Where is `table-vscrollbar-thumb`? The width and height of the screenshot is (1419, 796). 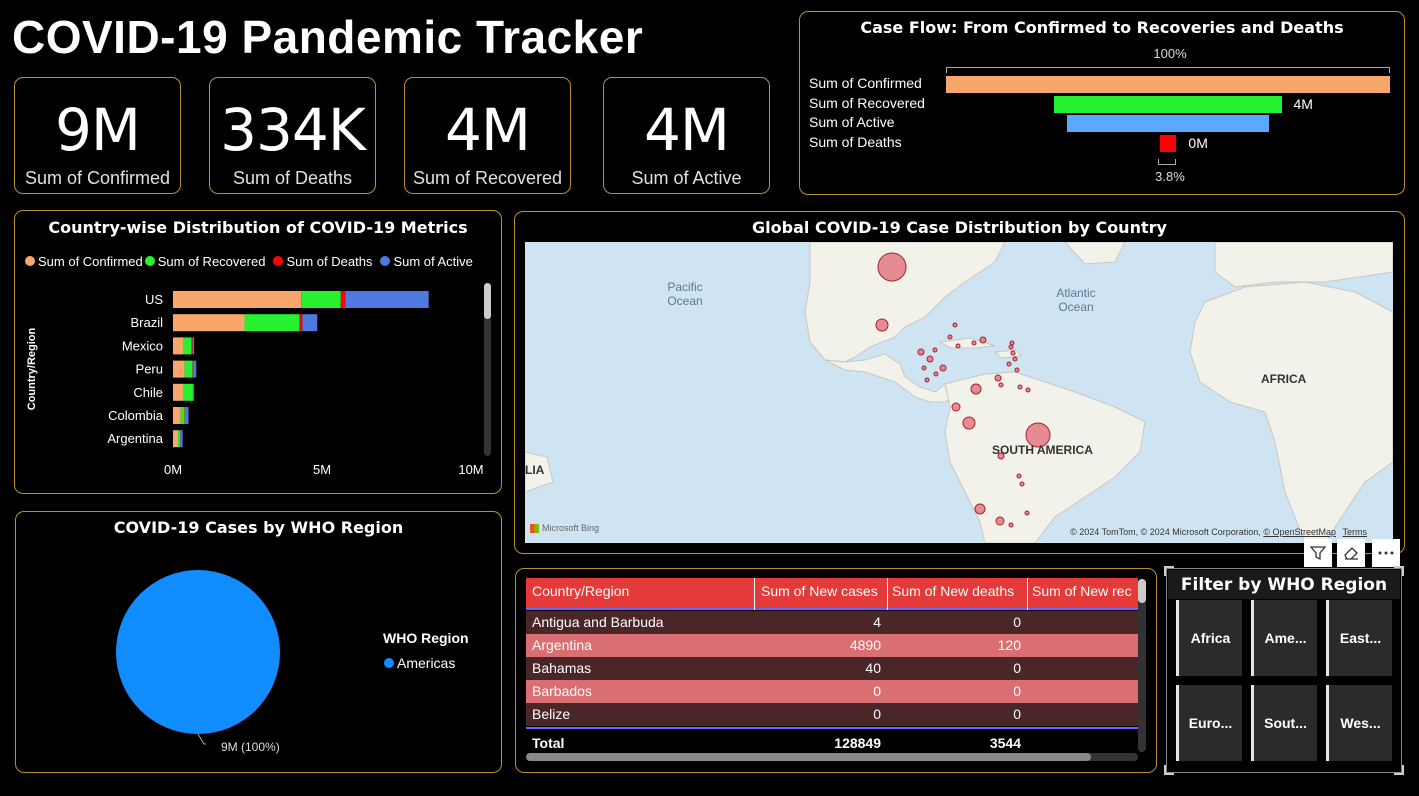
table-vscrollbar-thumb is located at coordinates (1142, 591).